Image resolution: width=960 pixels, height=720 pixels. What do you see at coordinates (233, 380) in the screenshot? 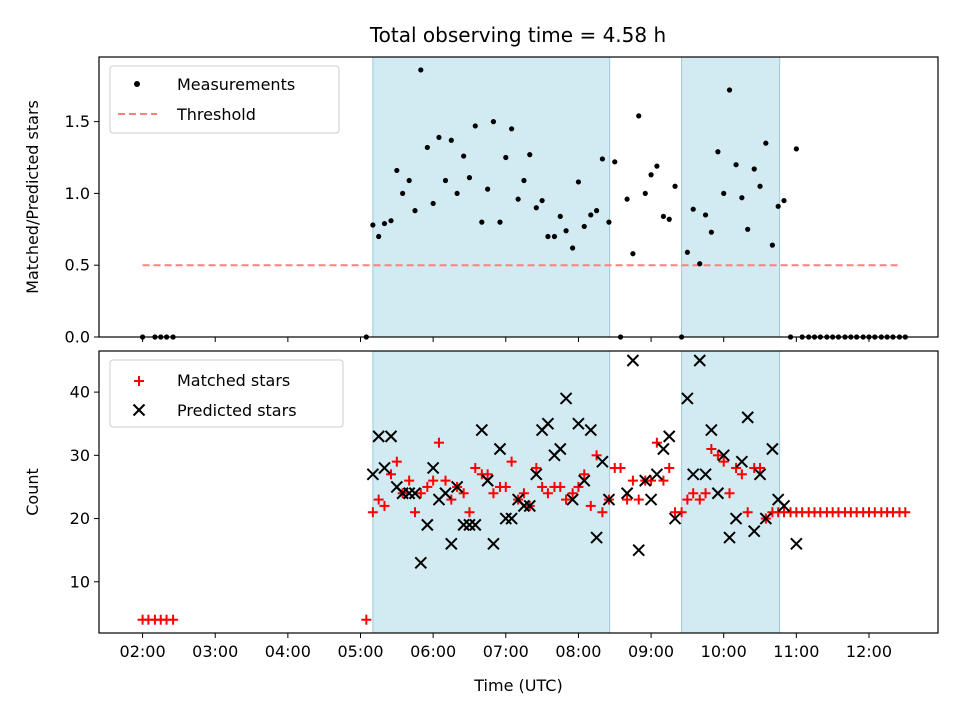
I see `legend-matched-label: Matched stars` at bounding box center [233, 380].